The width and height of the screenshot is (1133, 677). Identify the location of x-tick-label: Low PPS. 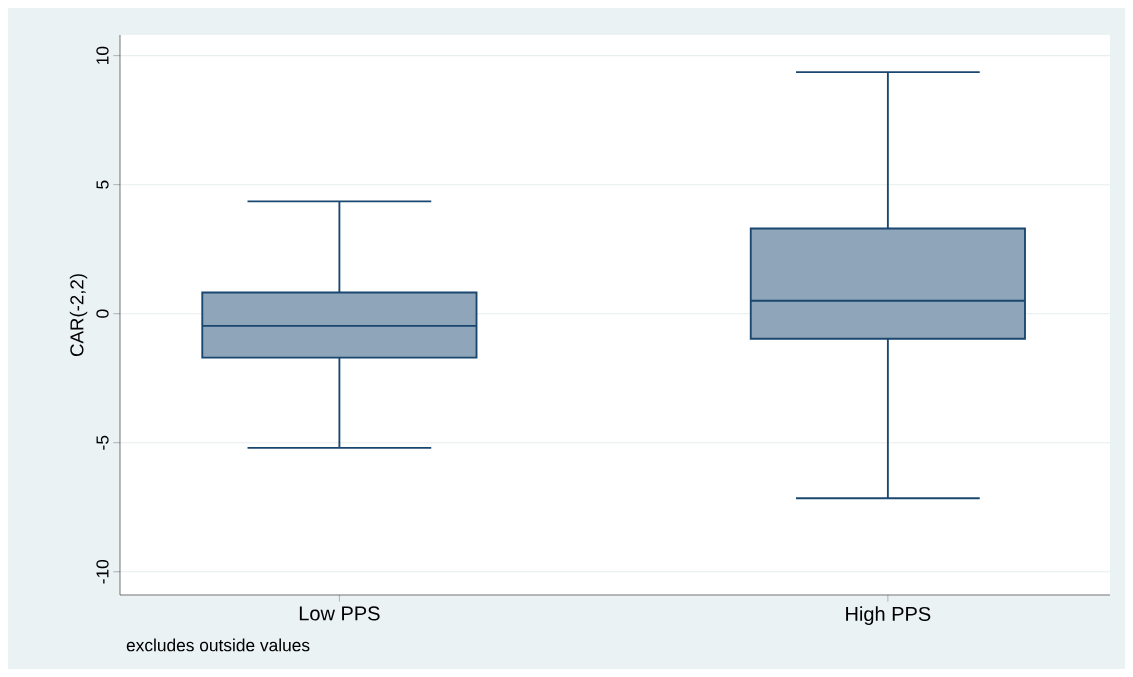
(339, 613).